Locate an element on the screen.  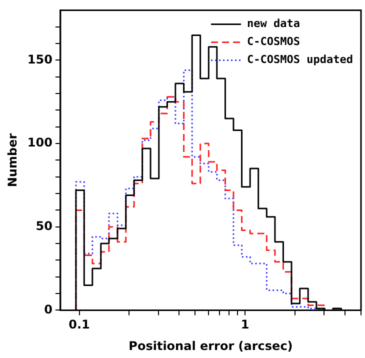
legend-label: C-COSMOS updated is located at coordinates (300, 59).